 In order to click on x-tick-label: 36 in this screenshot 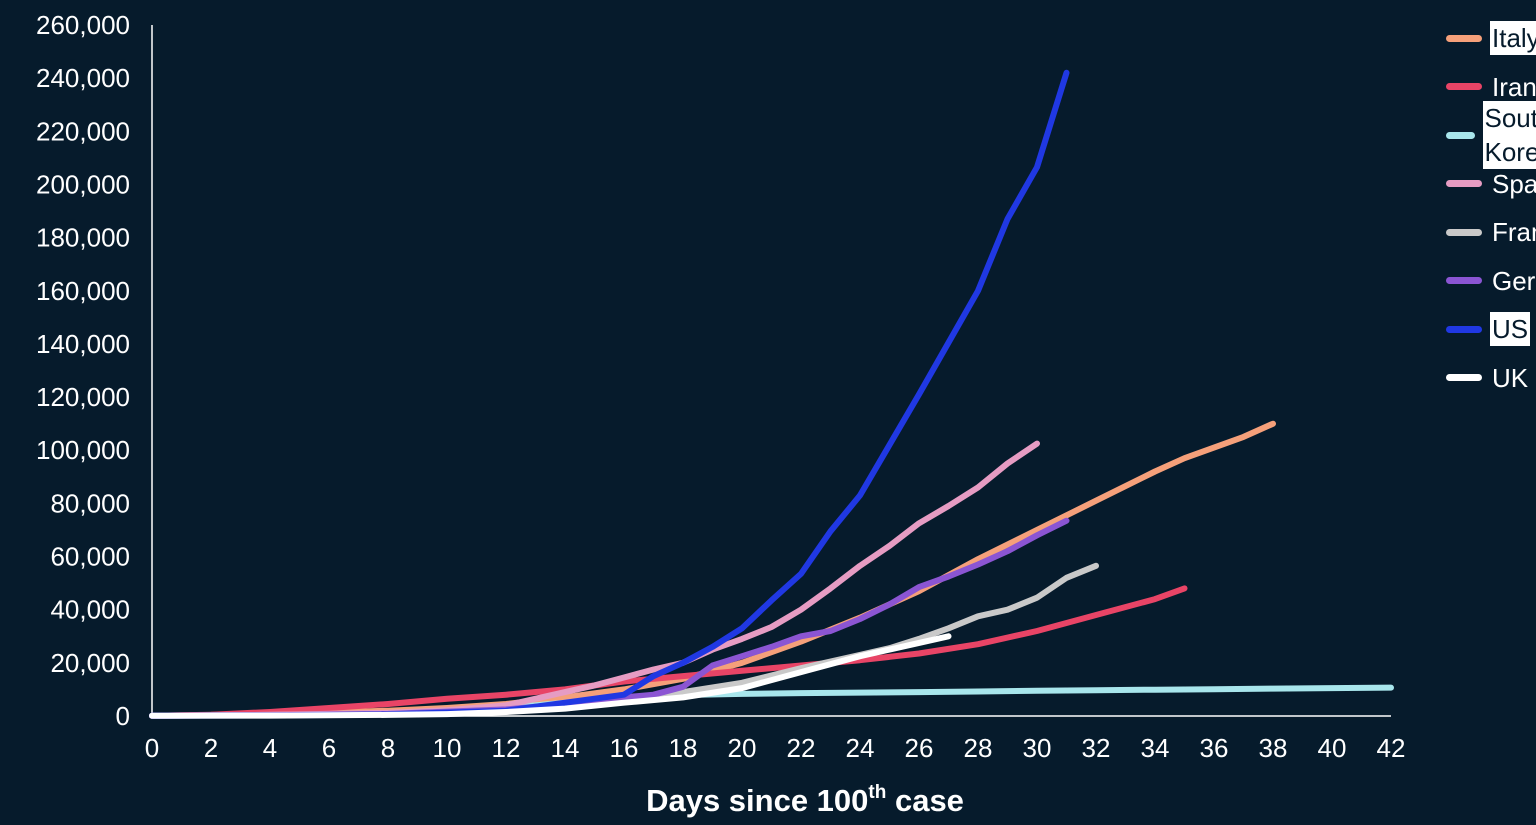, I will do `click(1214, 748)`.